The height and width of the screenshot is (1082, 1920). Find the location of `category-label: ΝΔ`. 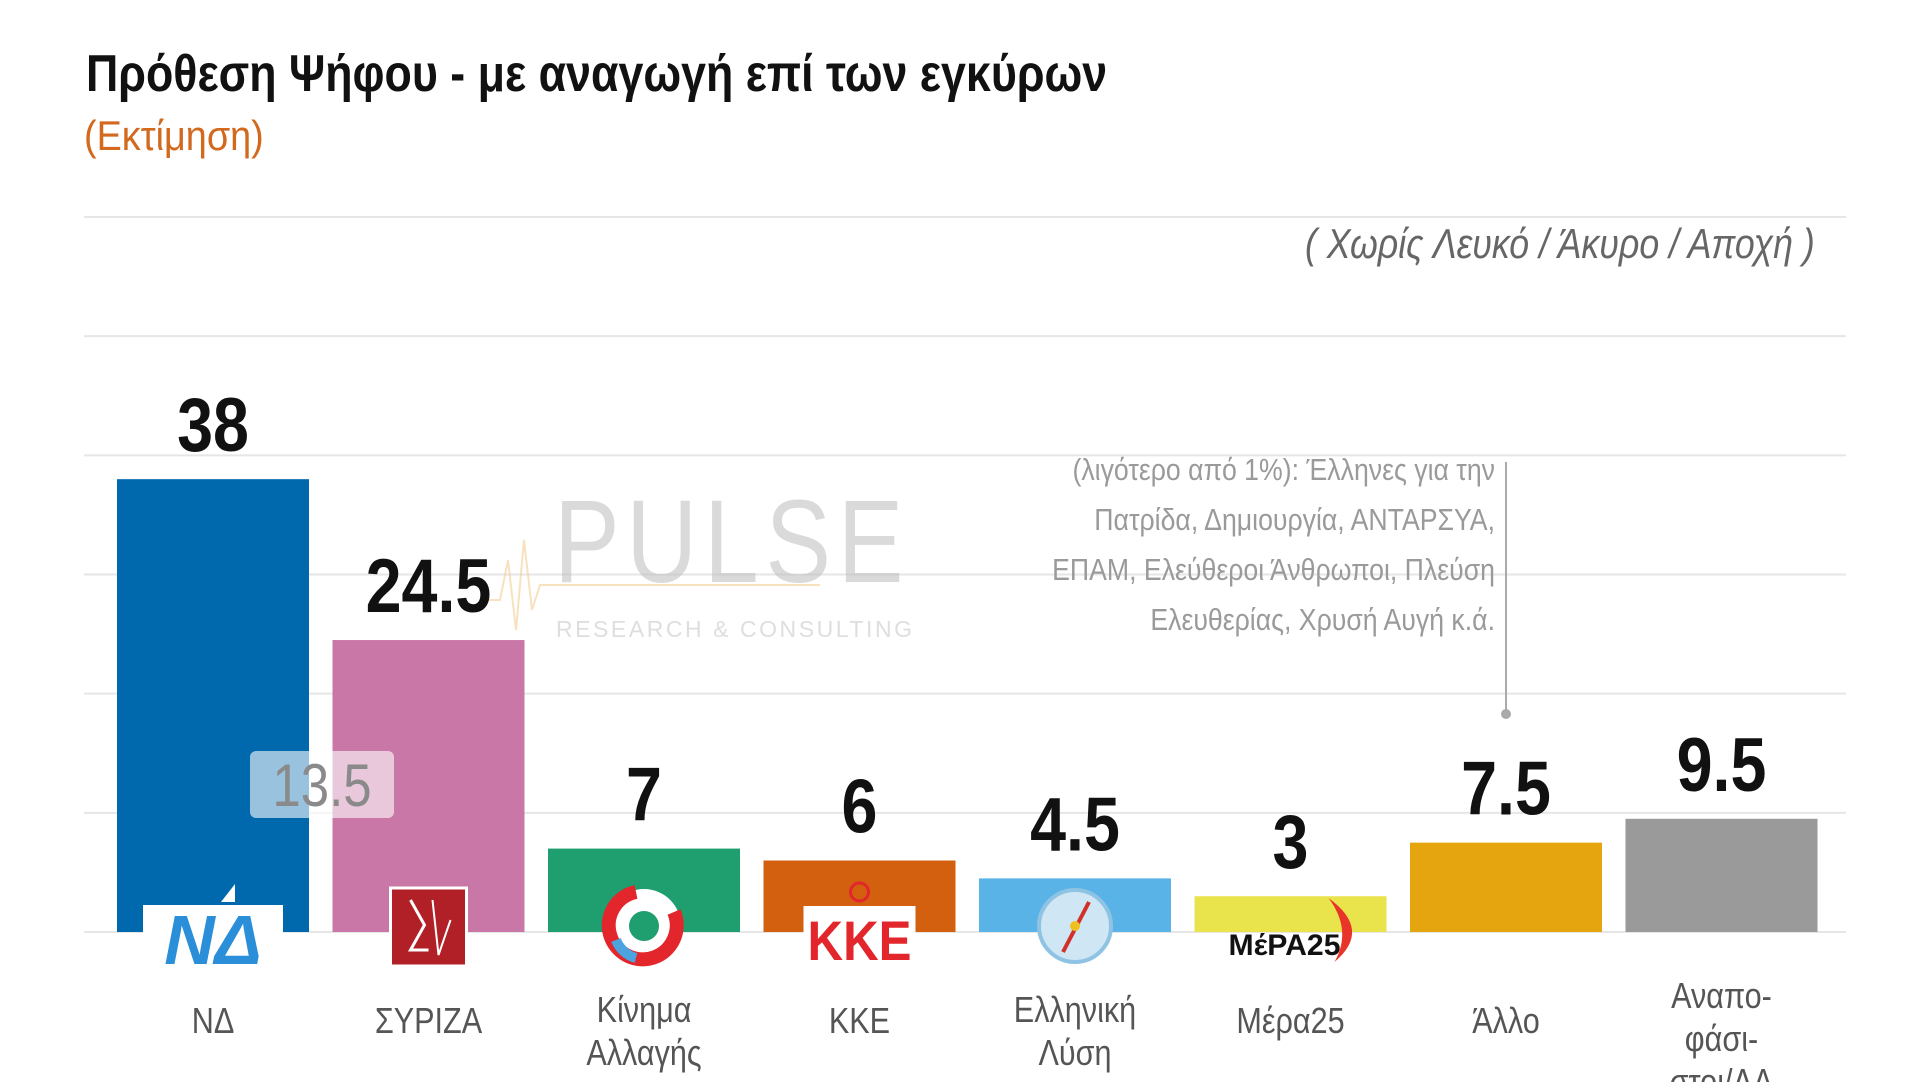

category-label: ΝΔ is located at coordinates (213, 1022).